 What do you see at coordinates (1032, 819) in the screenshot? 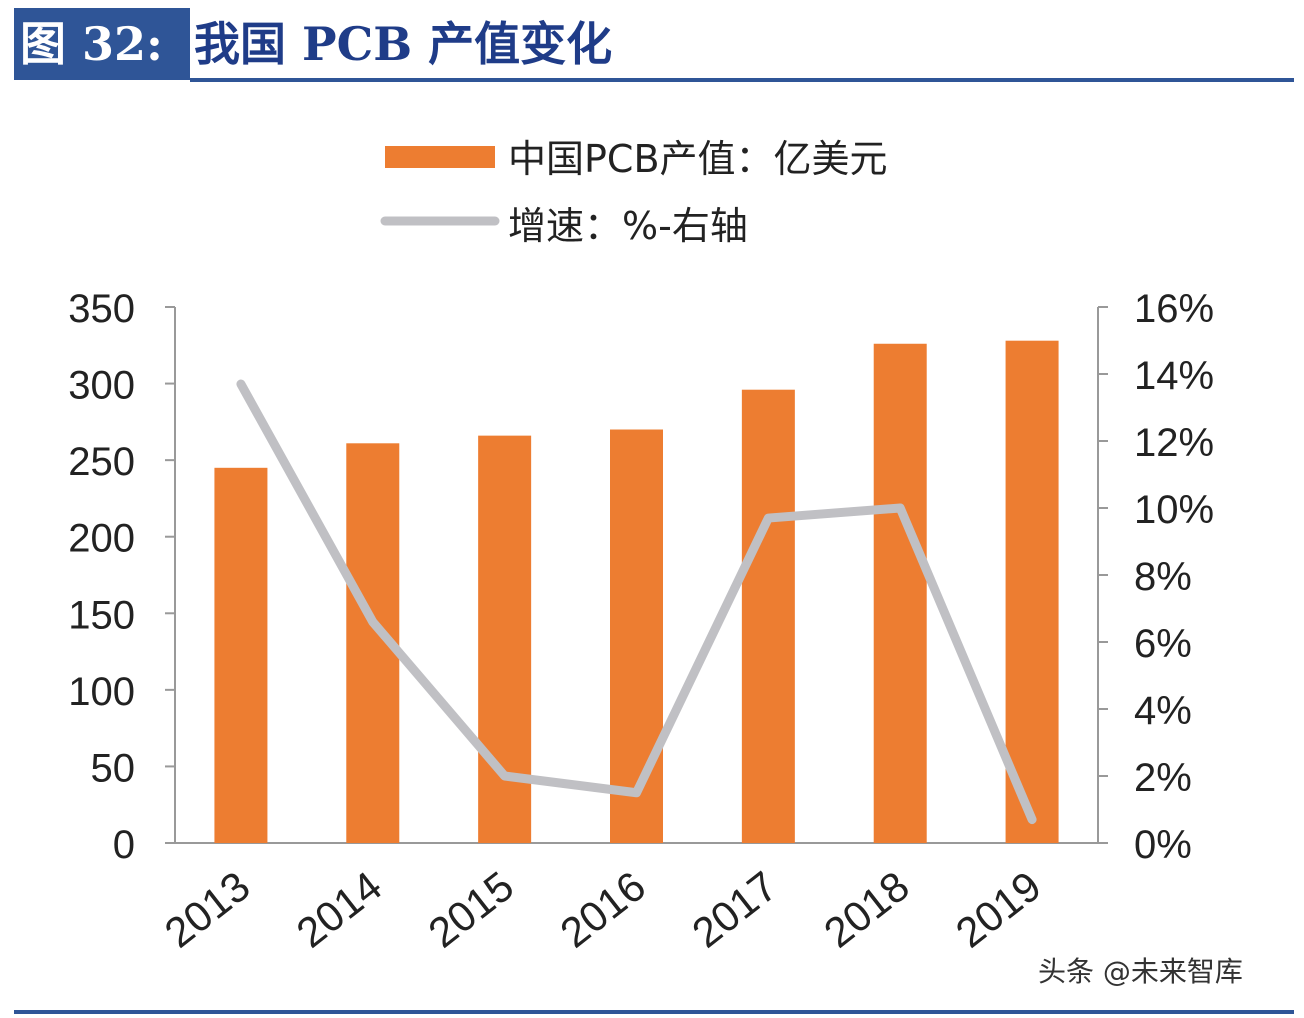
I see `growth-point-2019` at bounding box center [1032, 819].